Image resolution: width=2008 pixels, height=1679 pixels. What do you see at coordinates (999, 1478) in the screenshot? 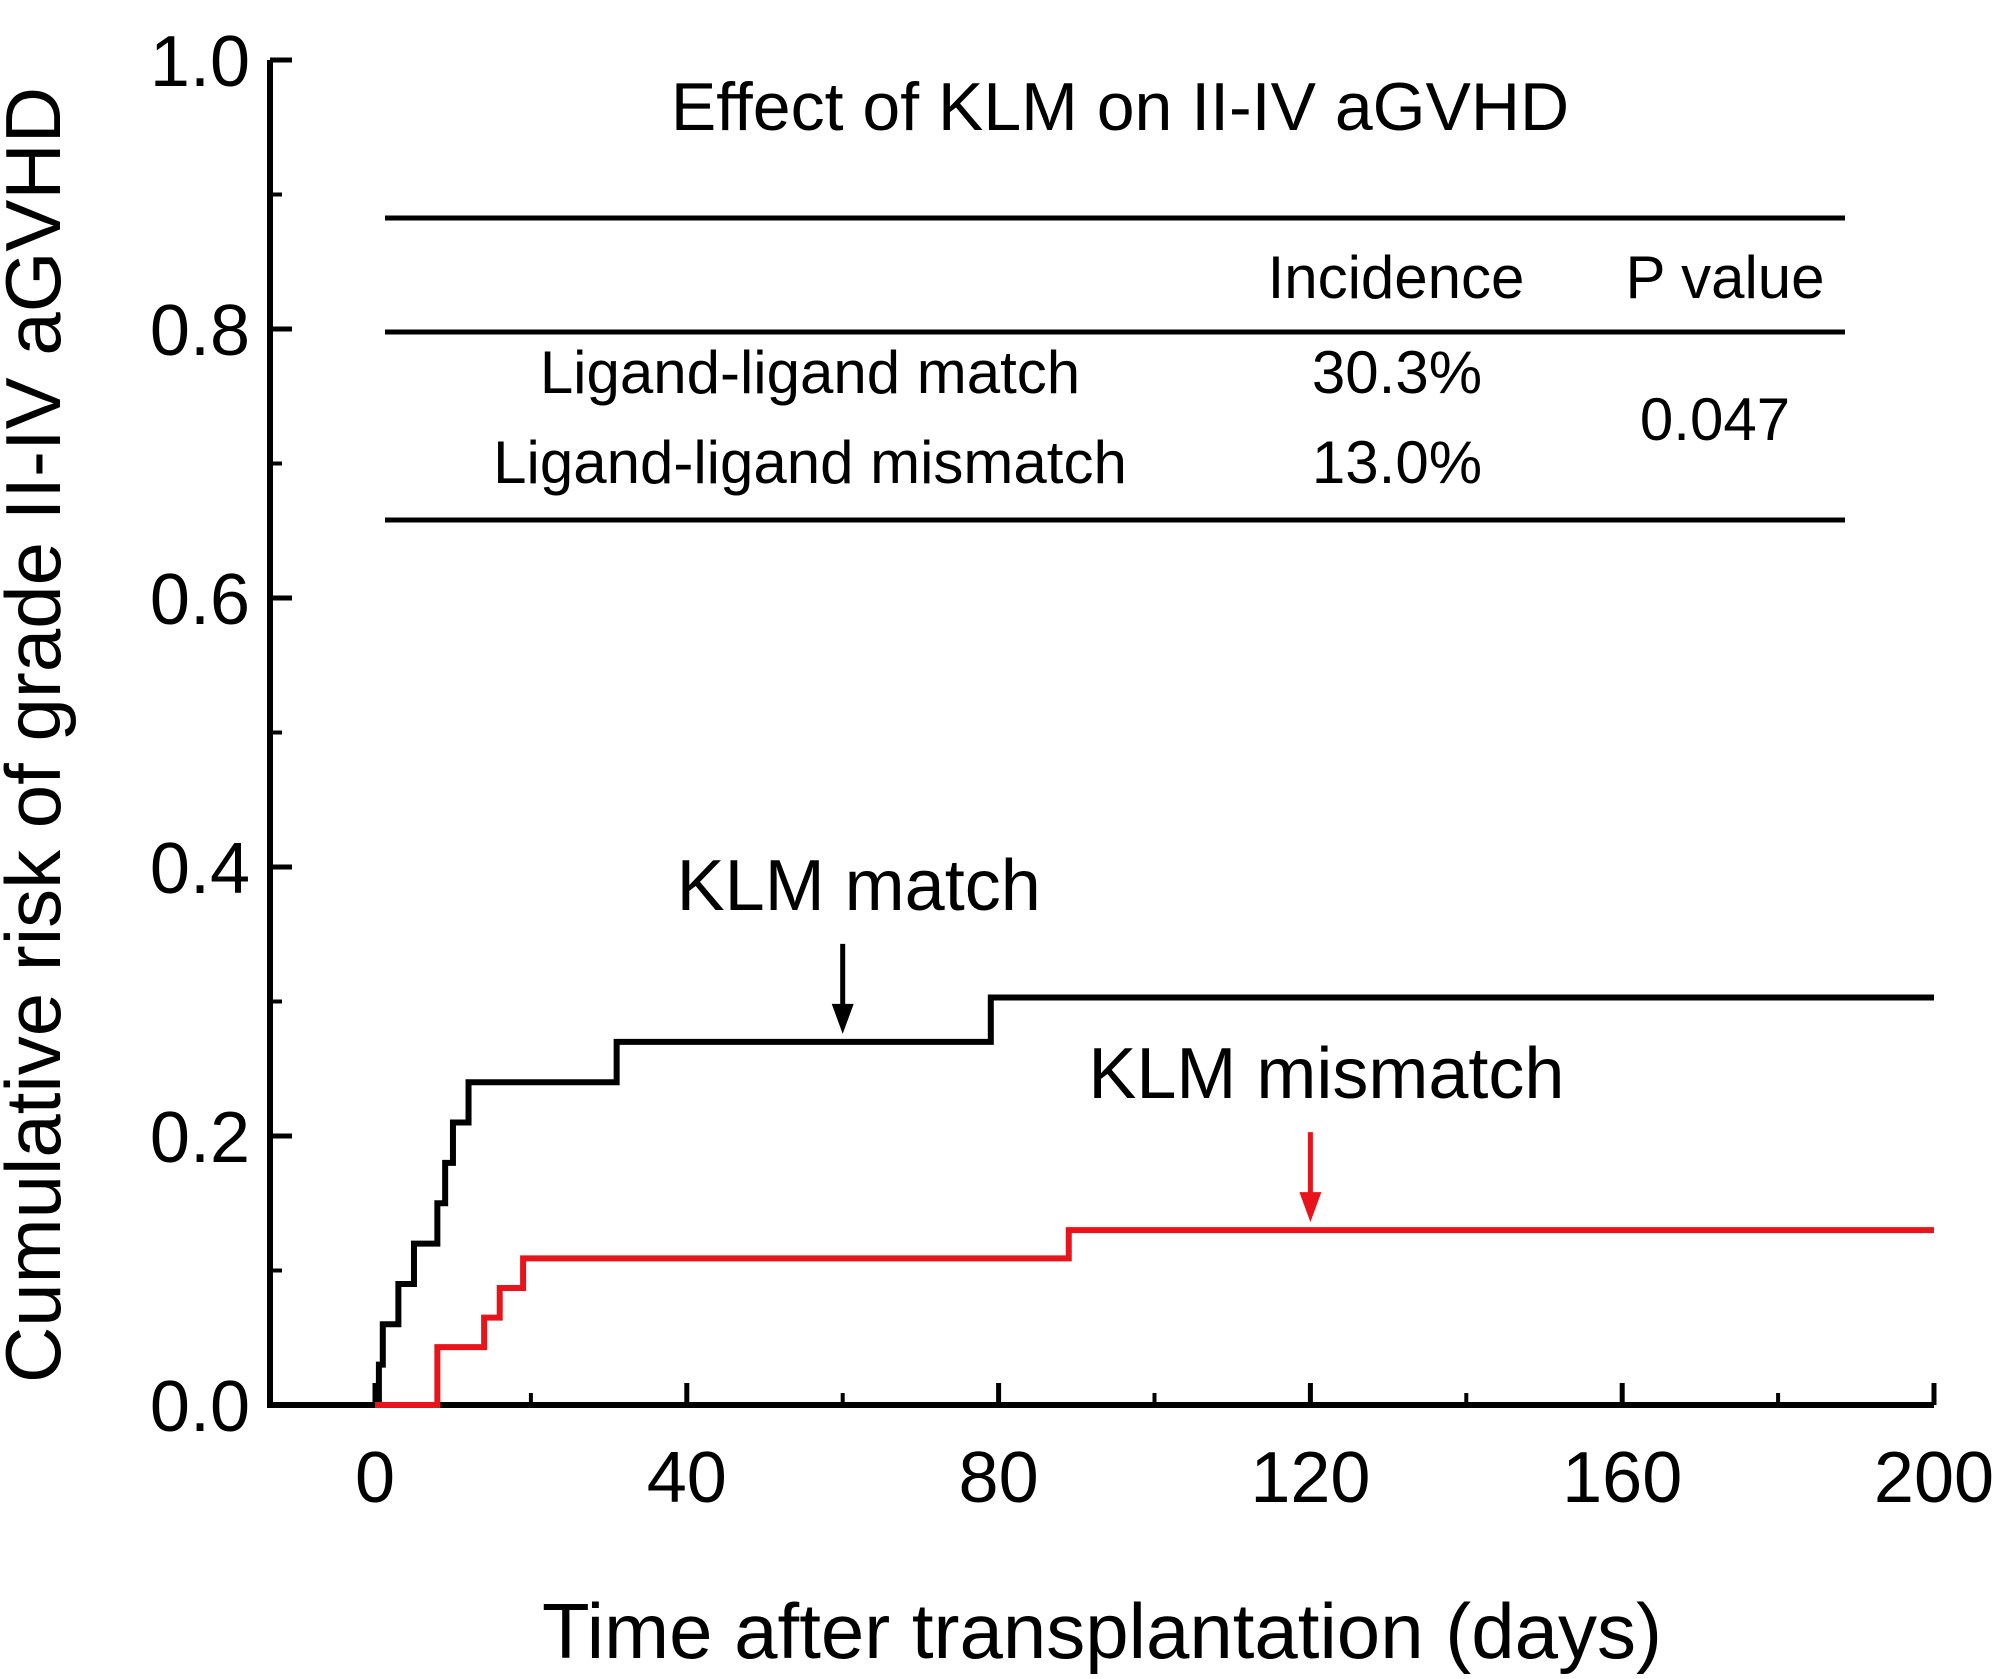
I see `x-tick-label: 80` at bounding box center [999, 1478].